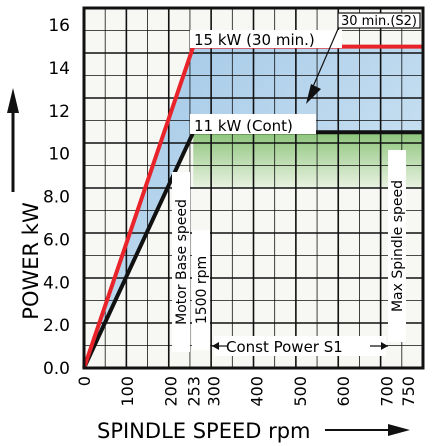 The width and height of the screenshot is (435, 446). I want to click on x-tick-labels: 0 100 200 253 300 400 500 600 700 750, so click(246, 391).